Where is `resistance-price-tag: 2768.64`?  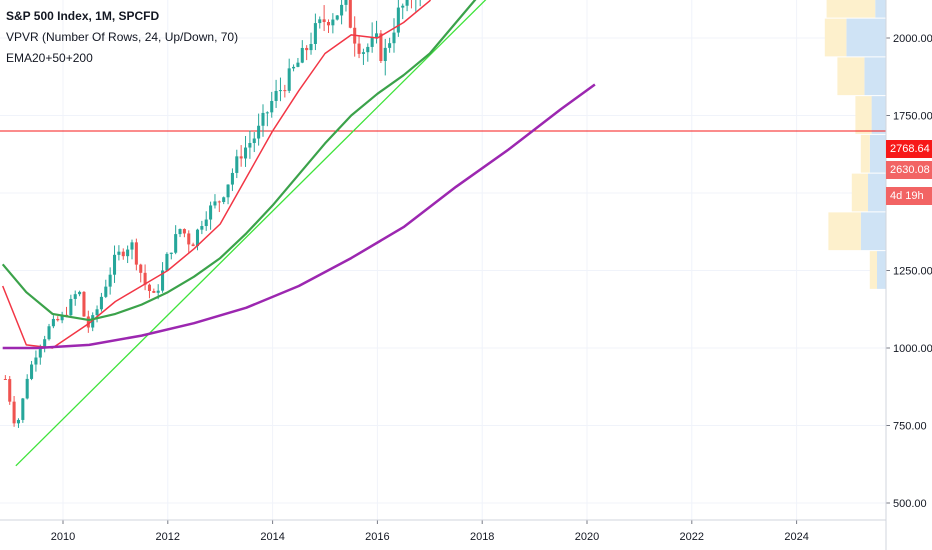
resistance-price-tag: 2768.64 is located at coordinates (909, 149).